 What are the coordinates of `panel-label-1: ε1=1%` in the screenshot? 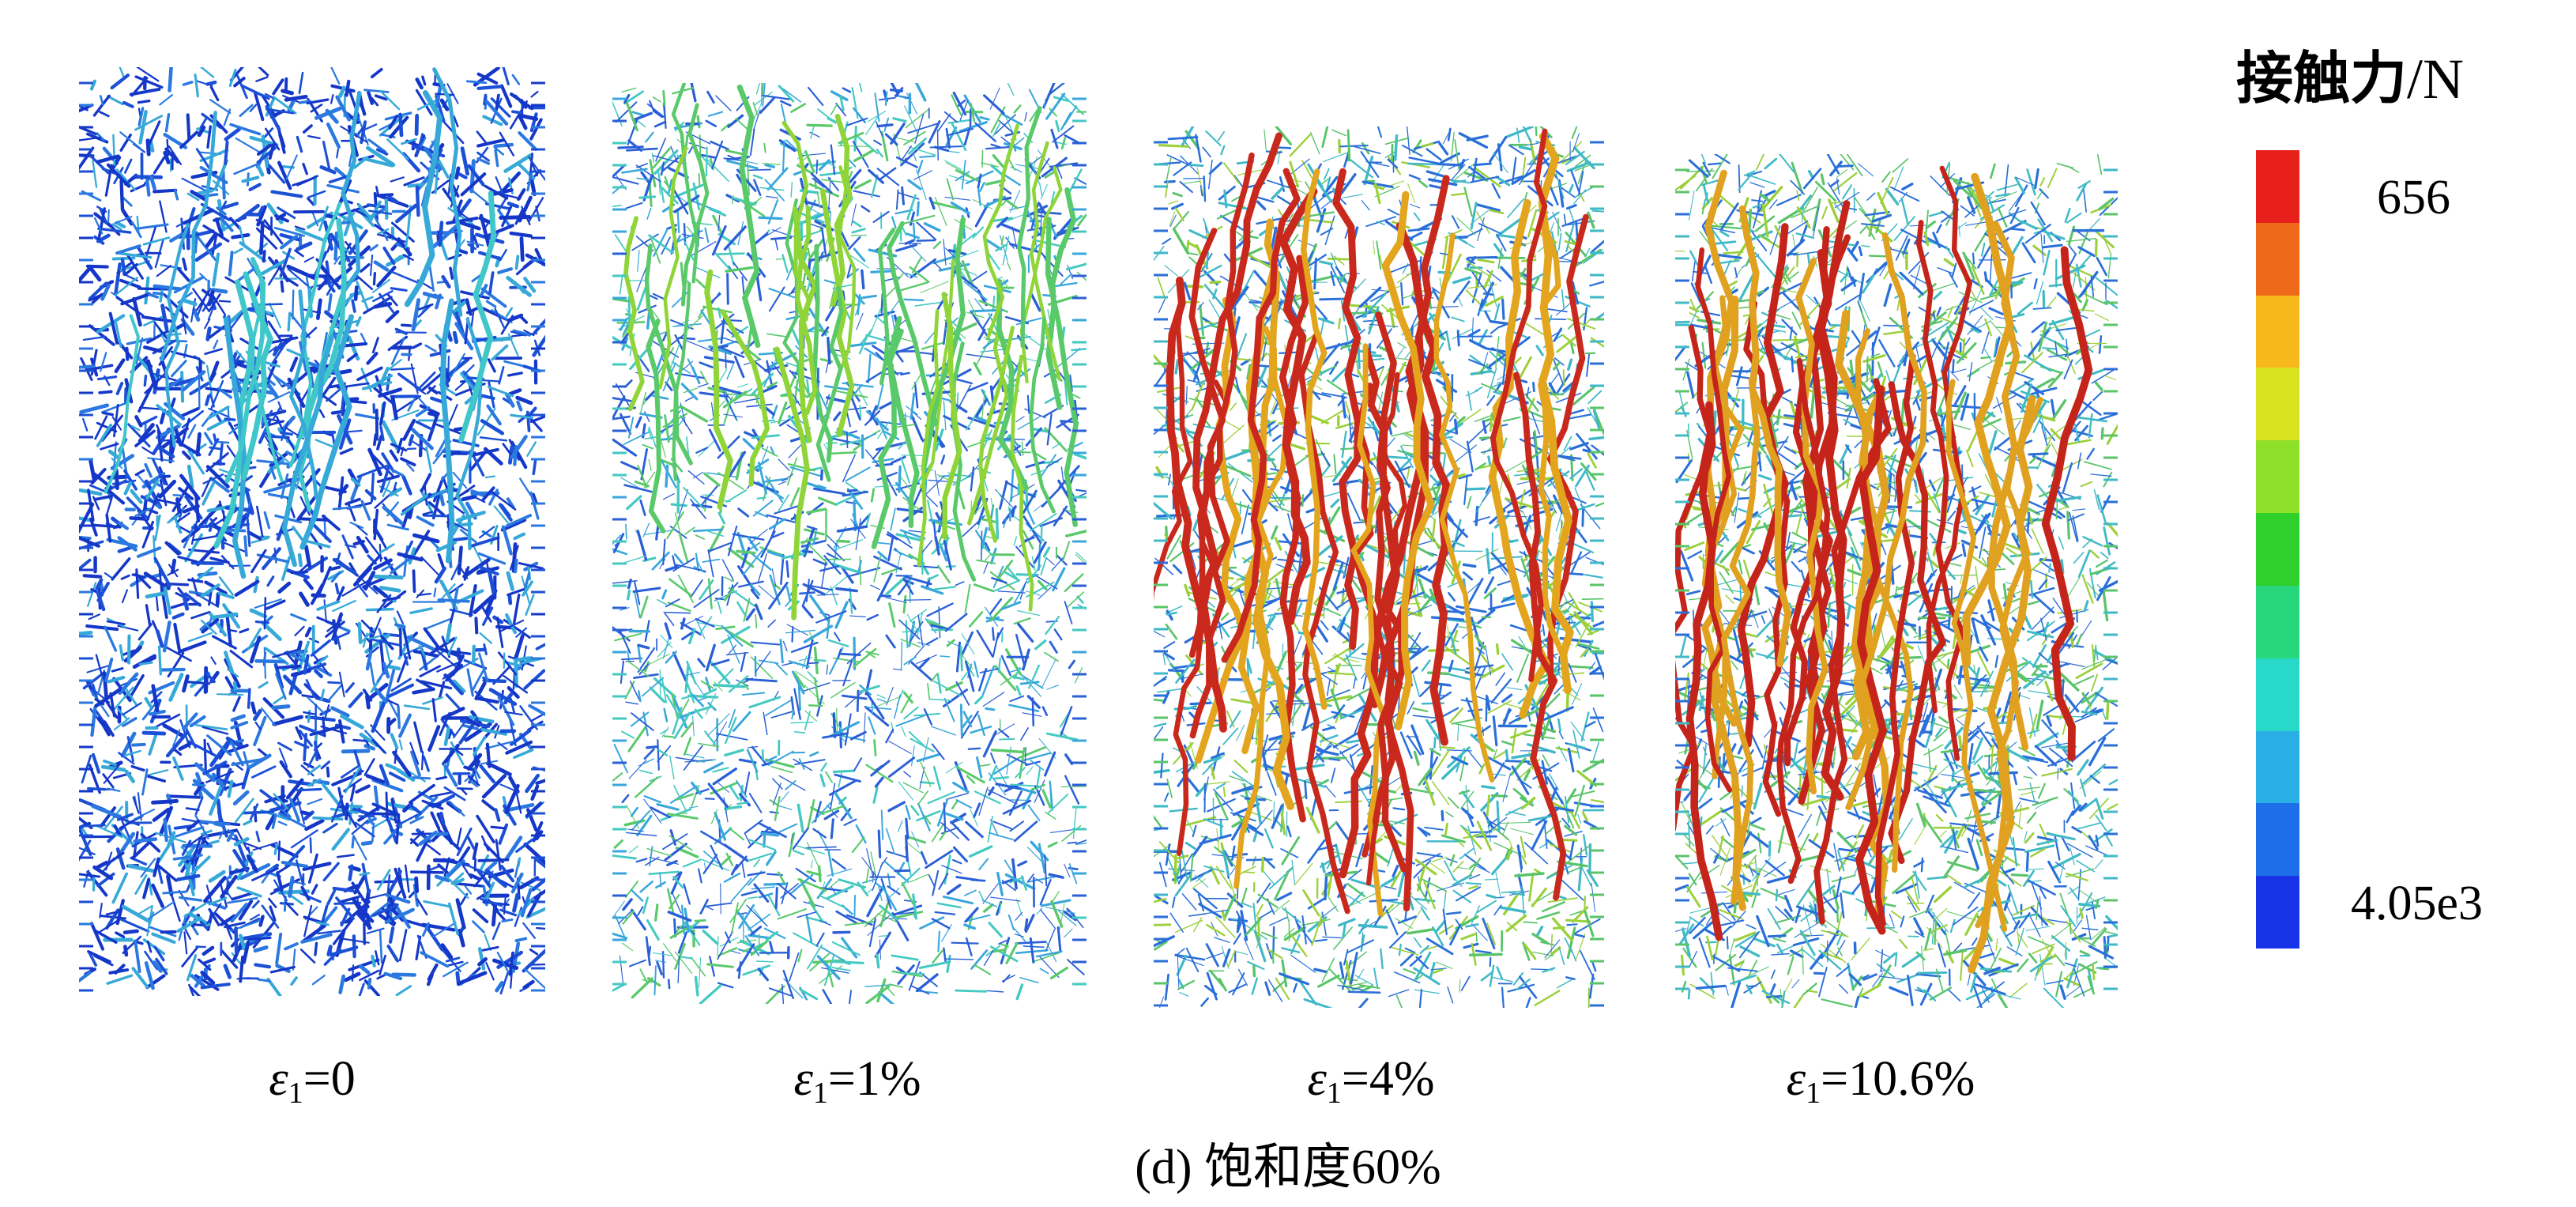 It's located at (857, 1081).